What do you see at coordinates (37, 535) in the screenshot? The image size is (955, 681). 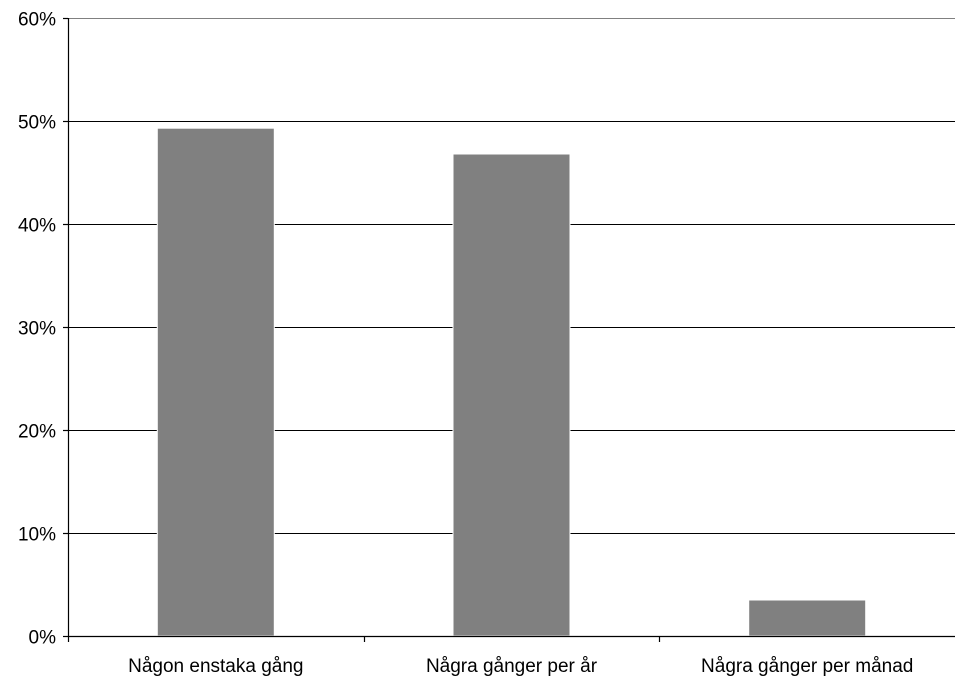 I see `y-tick-label-1: 10%` at bounding box center [37, 535].